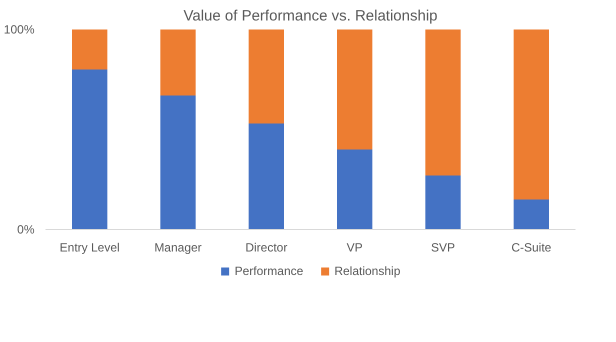 The width and height of the screenshot is (616, 342). I want to click on y-tick-label: 0%, so click(26, 229).